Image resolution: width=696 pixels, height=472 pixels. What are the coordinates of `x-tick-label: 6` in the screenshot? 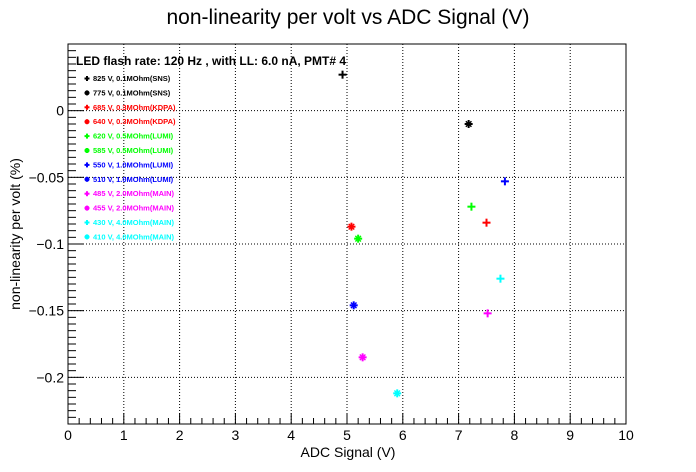 It's located at (403, 435).